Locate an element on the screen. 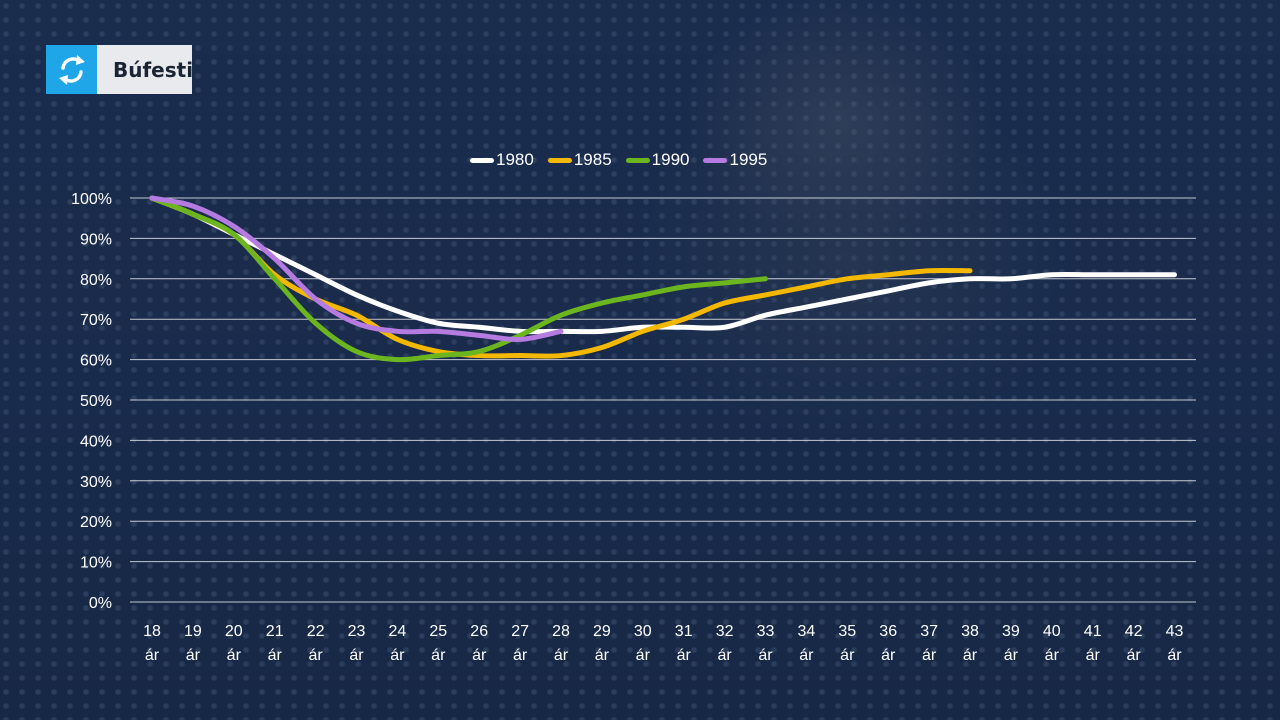 This screenshot has width=1280, height=720. x-tick-label: 43 ár is located at coordinates (1175, 643).